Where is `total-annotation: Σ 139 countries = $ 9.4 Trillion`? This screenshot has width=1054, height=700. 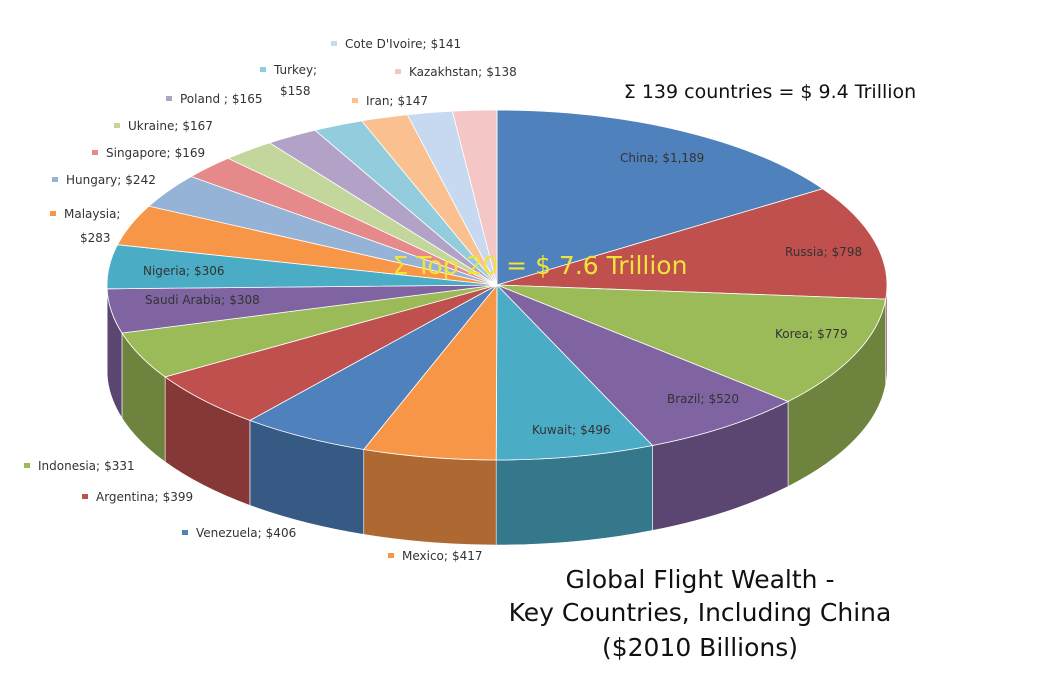
total-annotation: Σ 139 countries = $ 9.4 Trillion is located at coordinates (770, 92).